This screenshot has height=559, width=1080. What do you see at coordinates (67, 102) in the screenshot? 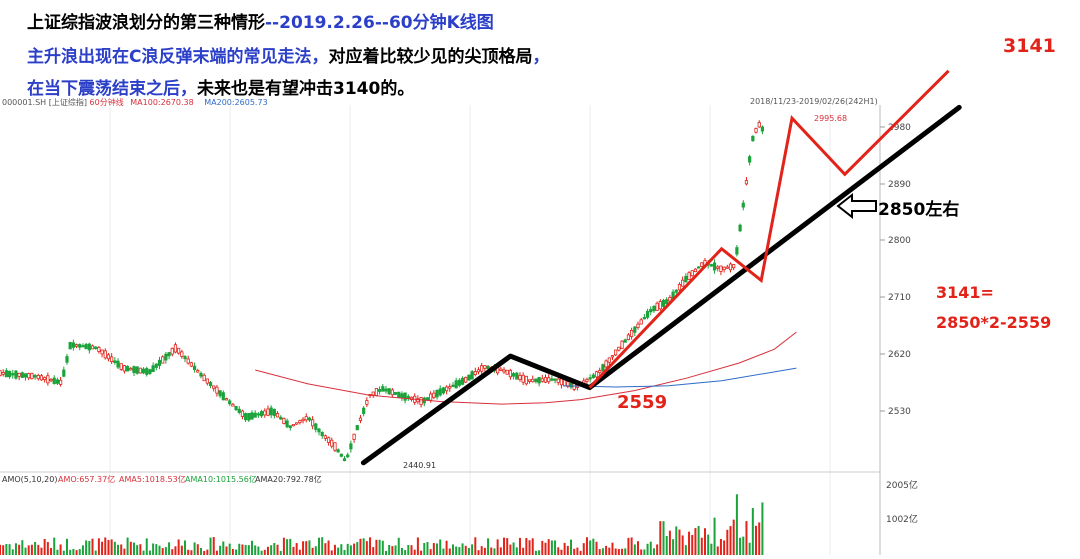
I see `index-name: [上证综指]` at bounding box center [67, 102].